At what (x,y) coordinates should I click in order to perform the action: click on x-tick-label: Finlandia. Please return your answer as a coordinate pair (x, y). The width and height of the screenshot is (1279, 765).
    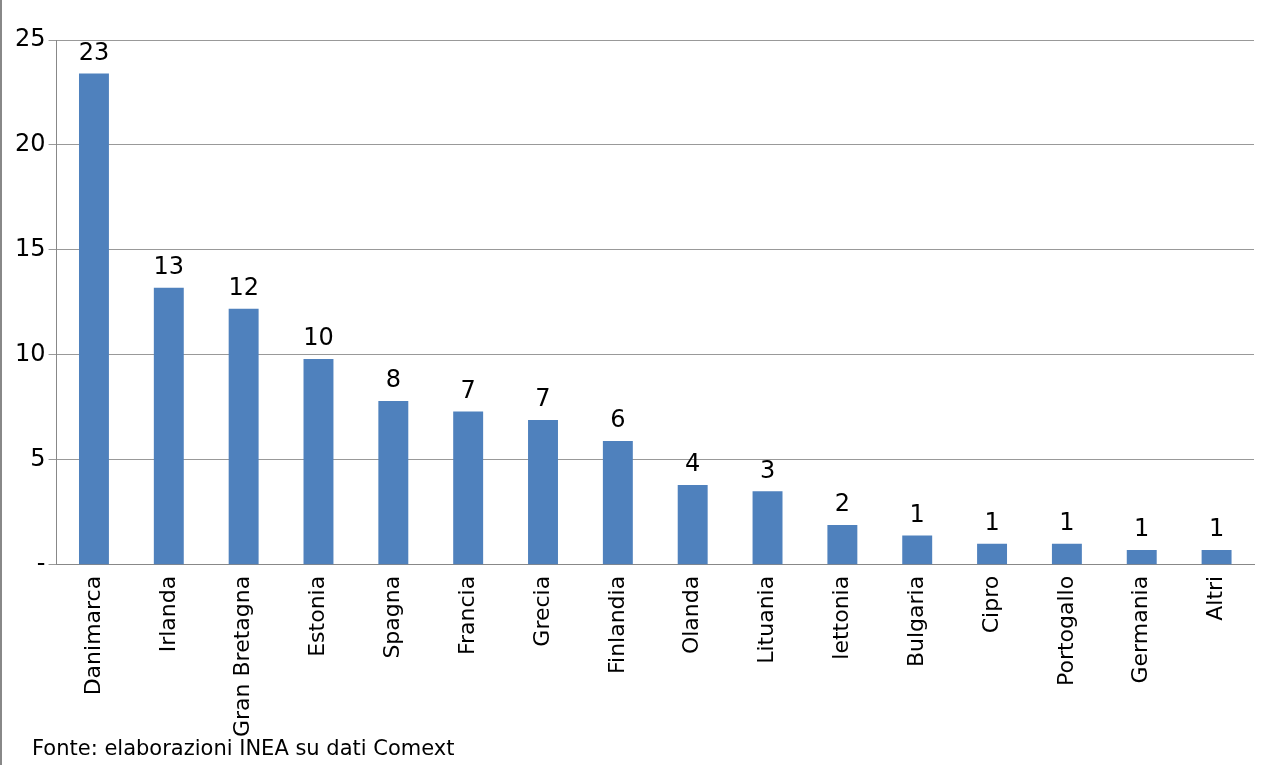
    Looking at the image, I should click on (616, 625).